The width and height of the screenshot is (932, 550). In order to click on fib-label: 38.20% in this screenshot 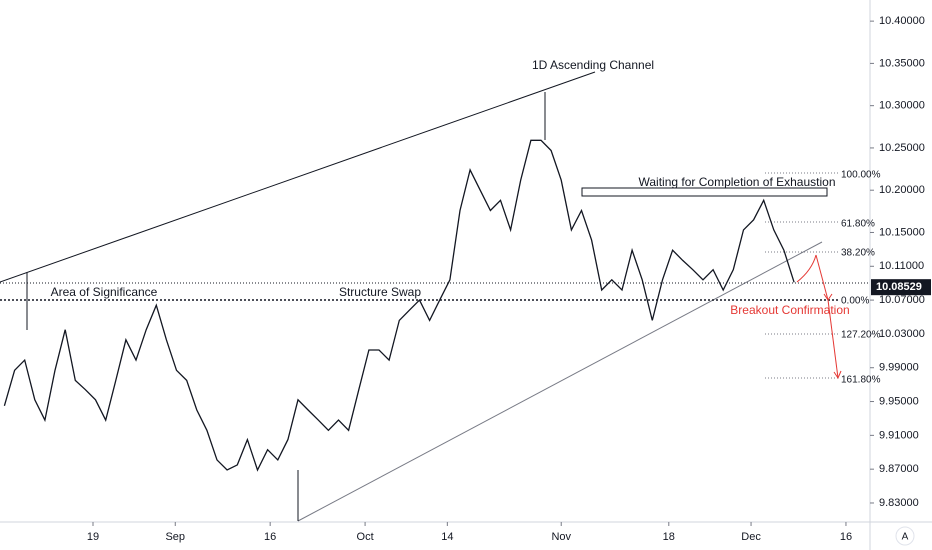, I will do `click(858, 253)`.